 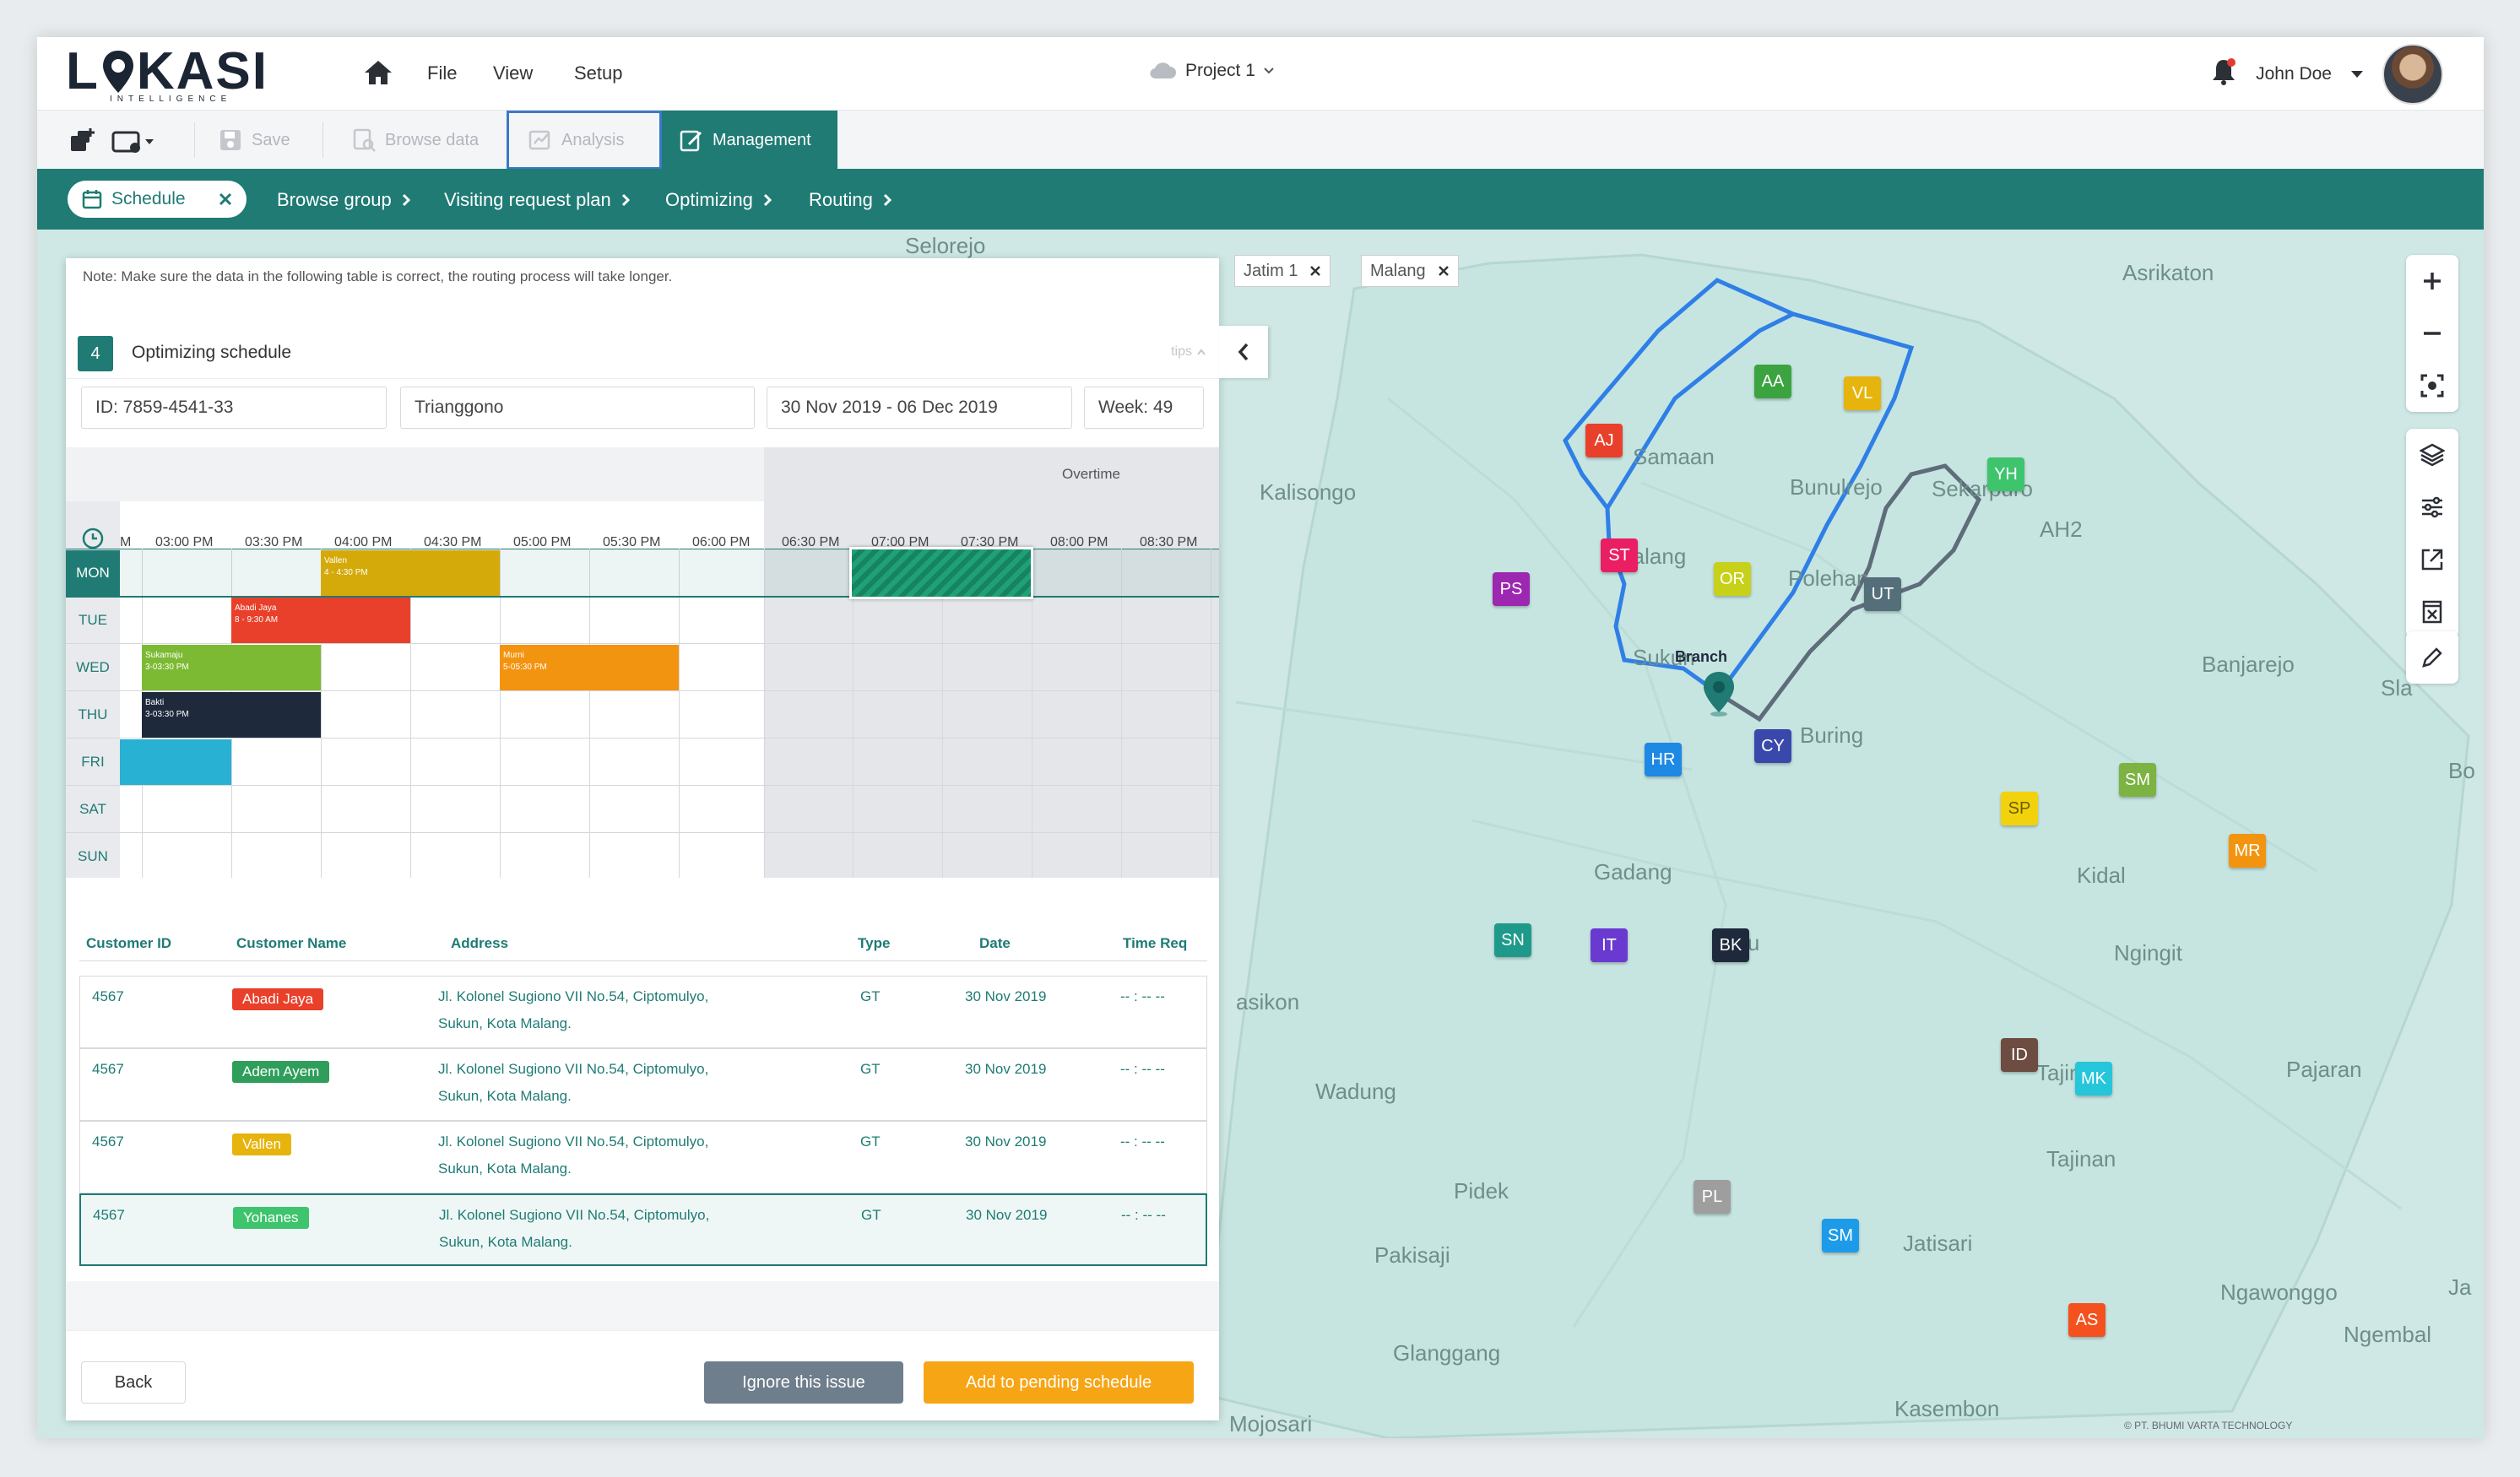 I want to click on salesman-field: Trianggono, so click(x=577, y=408).